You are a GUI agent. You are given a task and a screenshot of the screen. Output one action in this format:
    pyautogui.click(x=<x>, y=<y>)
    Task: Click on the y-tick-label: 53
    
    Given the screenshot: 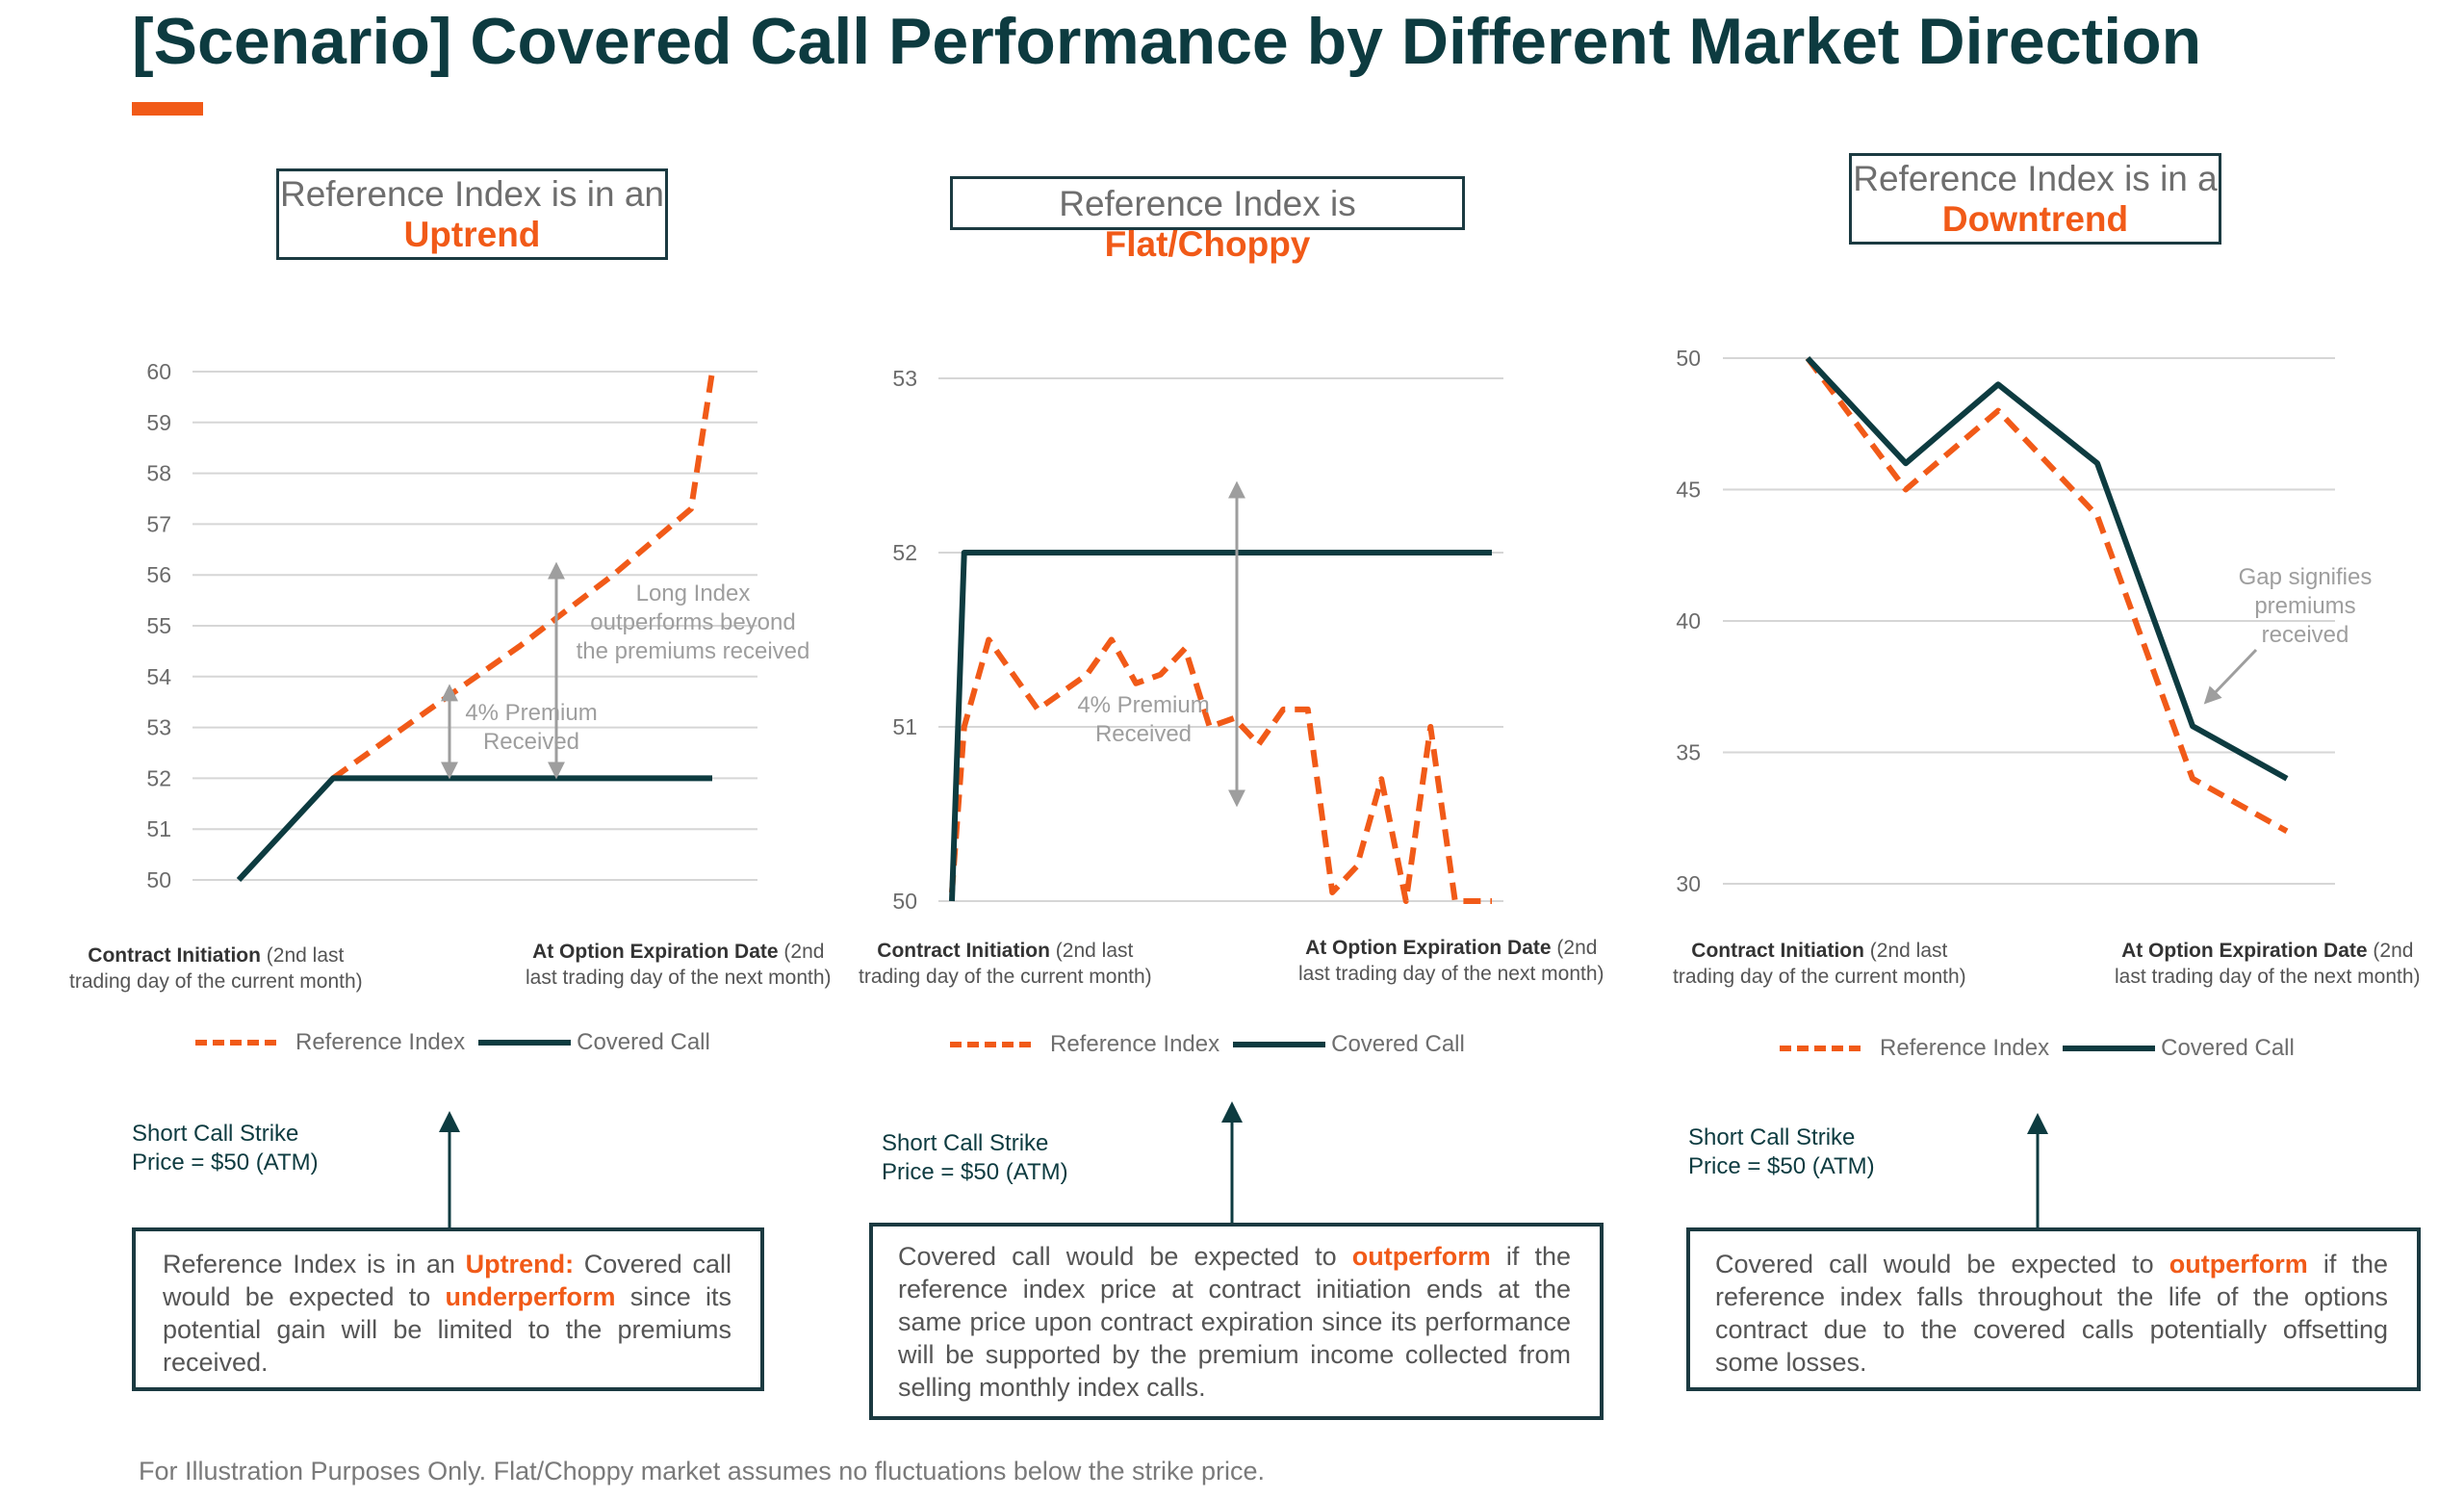 What is the action you would take?
    pyautogui.click(x=904, y=378)
    